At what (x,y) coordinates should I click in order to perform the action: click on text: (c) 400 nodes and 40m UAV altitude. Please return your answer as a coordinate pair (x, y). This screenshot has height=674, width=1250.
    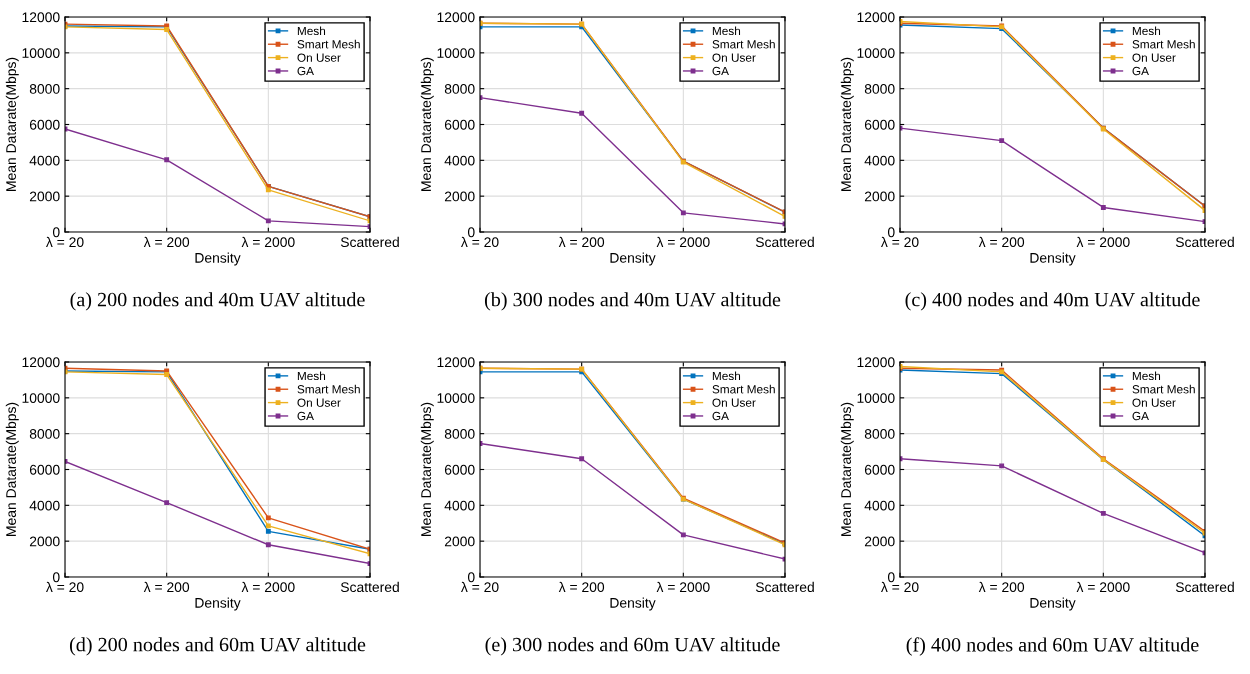
    Looking at the image, I should click on (1052, 301).